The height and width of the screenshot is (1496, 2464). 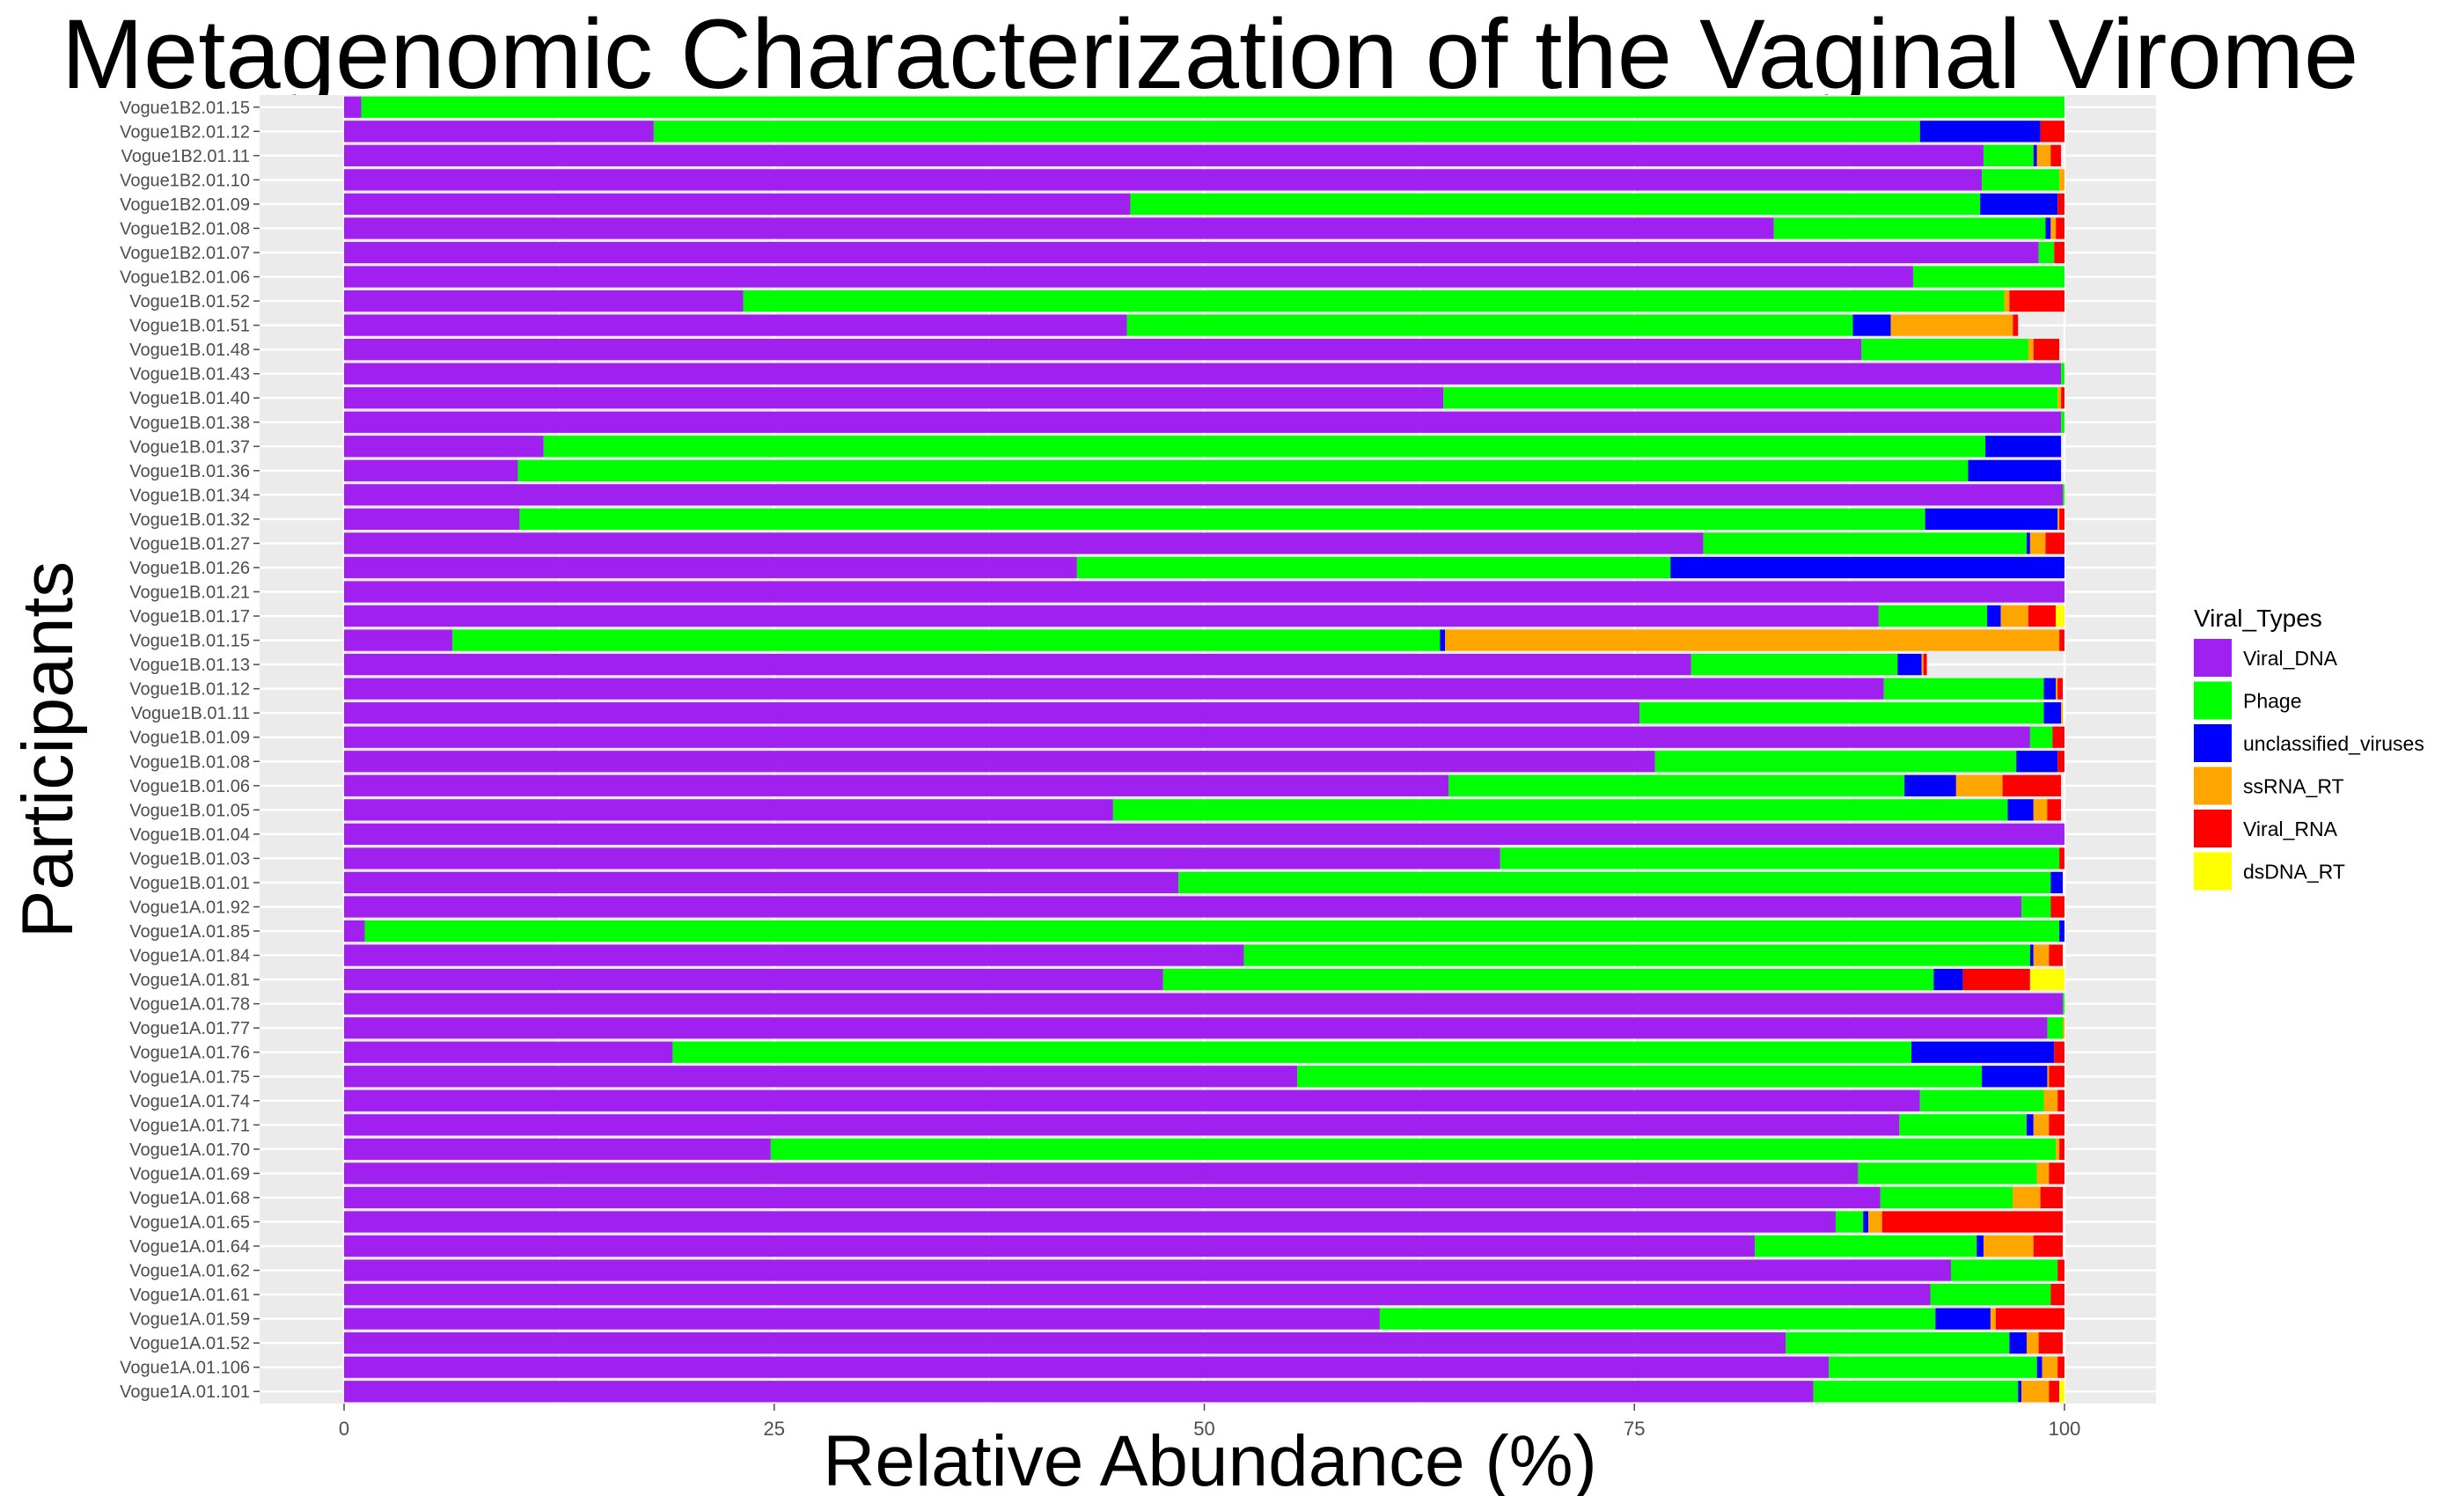 What do you see at coordinates (1209, 1422) in the screenshot?
I see `x-tick-labels: 0 25 50 75 100` at bounding box center [1209, 1422].